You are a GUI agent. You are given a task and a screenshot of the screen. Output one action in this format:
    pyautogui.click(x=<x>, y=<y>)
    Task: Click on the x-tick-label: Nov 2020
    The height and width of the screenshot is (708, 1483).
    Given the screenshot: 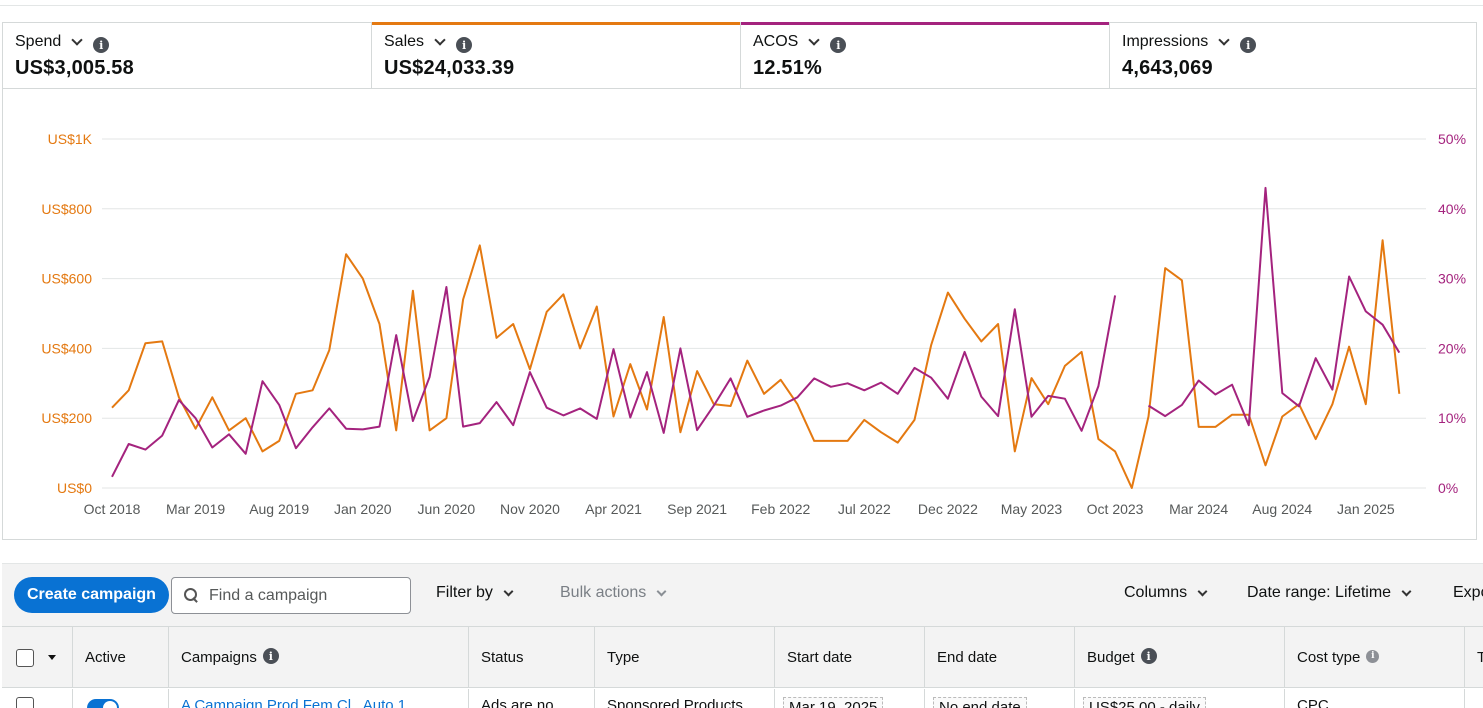 What is the action you would take?
    pyautogui.click(x=530, y=509)
    